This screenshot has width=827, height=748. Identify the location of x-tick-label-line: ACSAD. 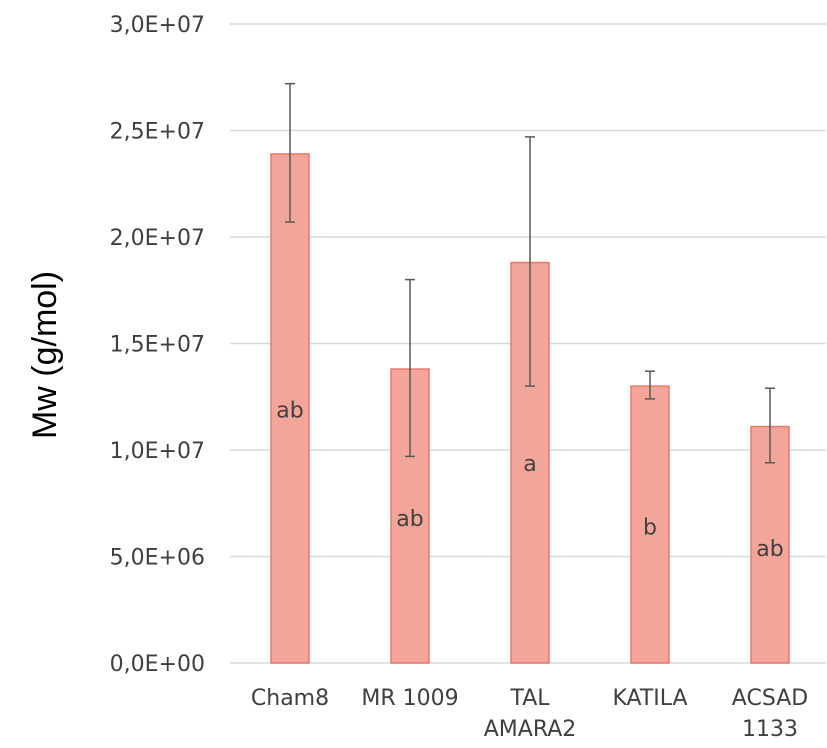
(770, 698).